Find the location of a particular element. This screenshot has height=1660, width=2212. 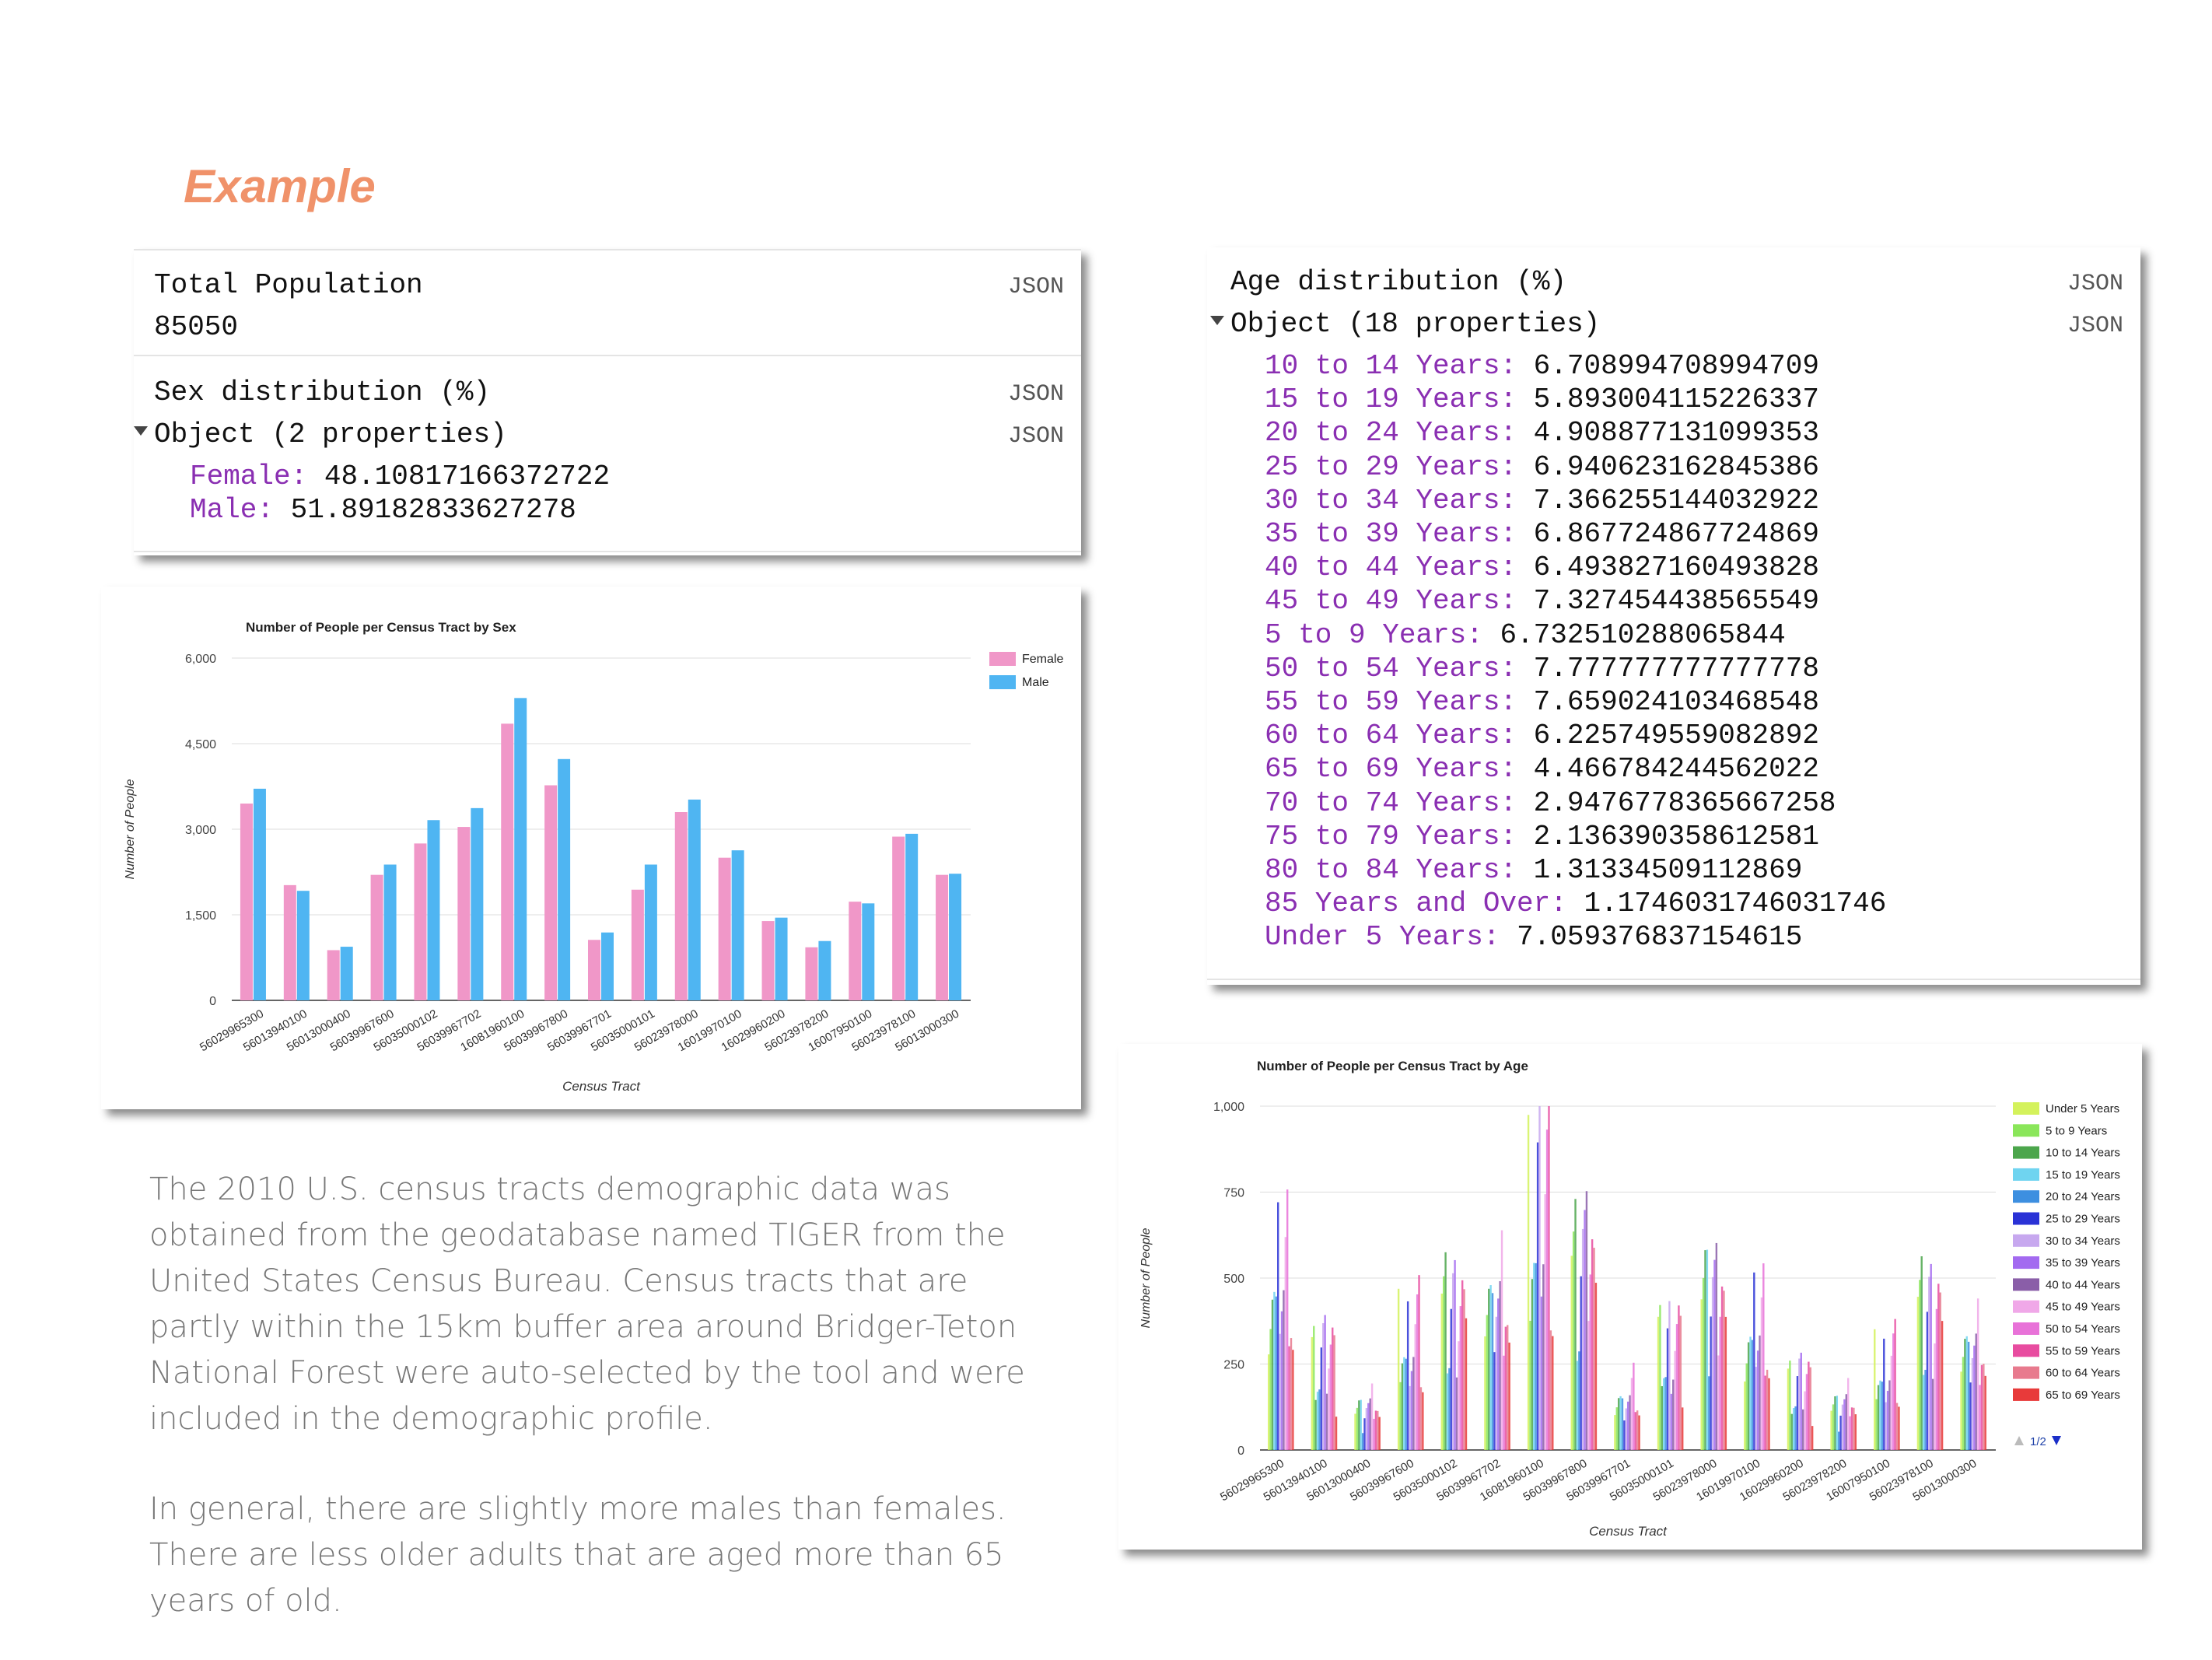

property-row: 55 to 59 Years: 7.659024103468548 is located at coordinates (1542, 702).